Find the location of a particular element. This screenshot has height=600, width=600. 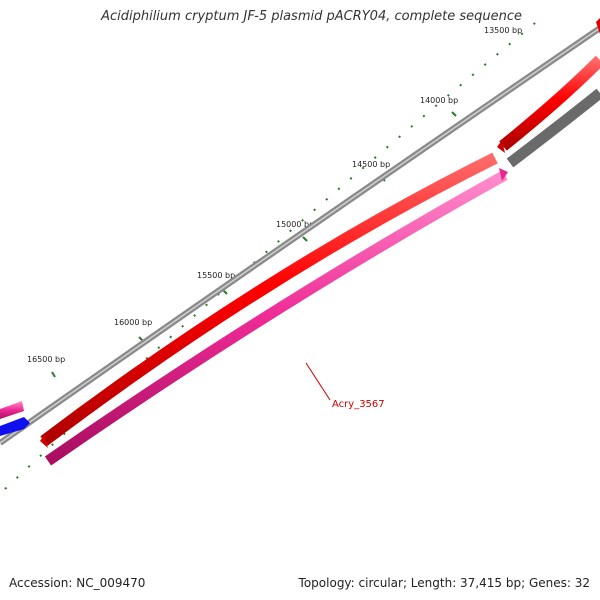

left-pink-gene is located at coordinates (12, 410).